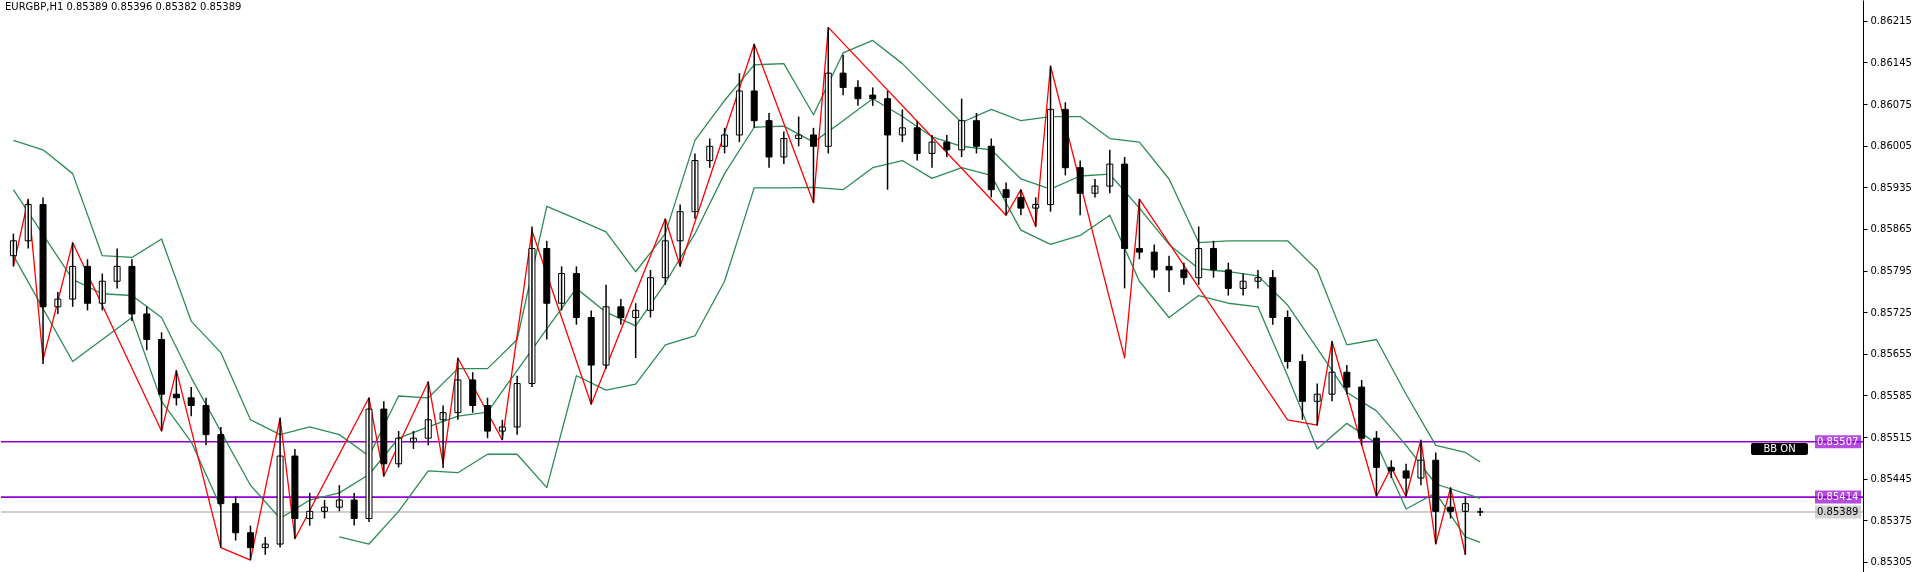  What do you see at coordinates (1838, 441) in the screenshot?
I see `ref-line-label: 0.85507` at bounding box center [1838, 441].